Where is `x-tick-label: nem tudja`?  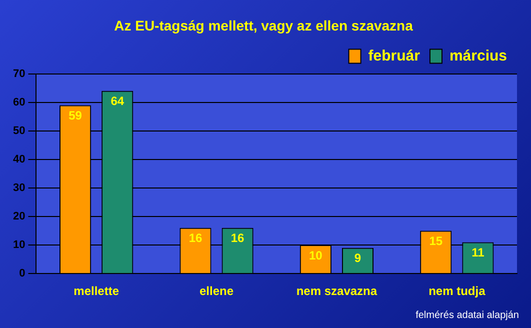
x-tick-label: nem tudja is located at coordinates (457, 291).